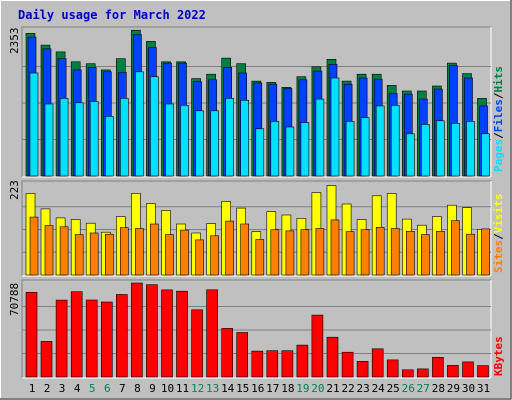  I want to click on day-label-12: 12, so click(197, 388).